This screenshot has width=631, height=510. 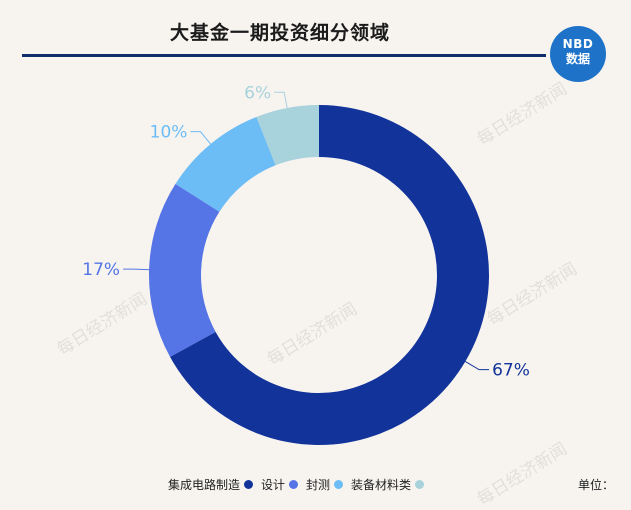 What do you see at coordinates (273, 485) in the screenshot?
I see `legend-label: 设计` at bounding box center [273, 485].